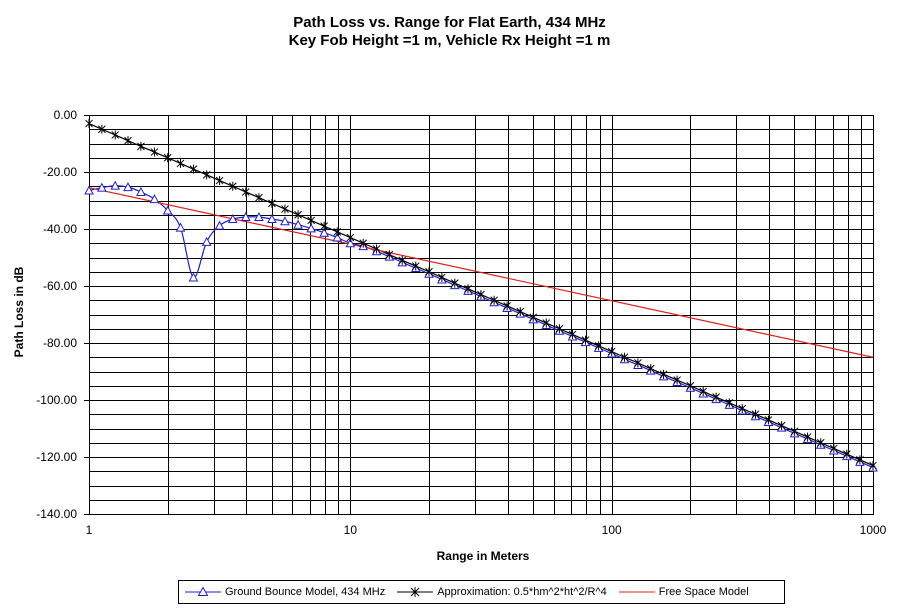 The width and height of the screenshot is (899, 608). Describe the element at coordinates (873, 530) in the screenshot. I see `x-tick-label: 1000` at that location.